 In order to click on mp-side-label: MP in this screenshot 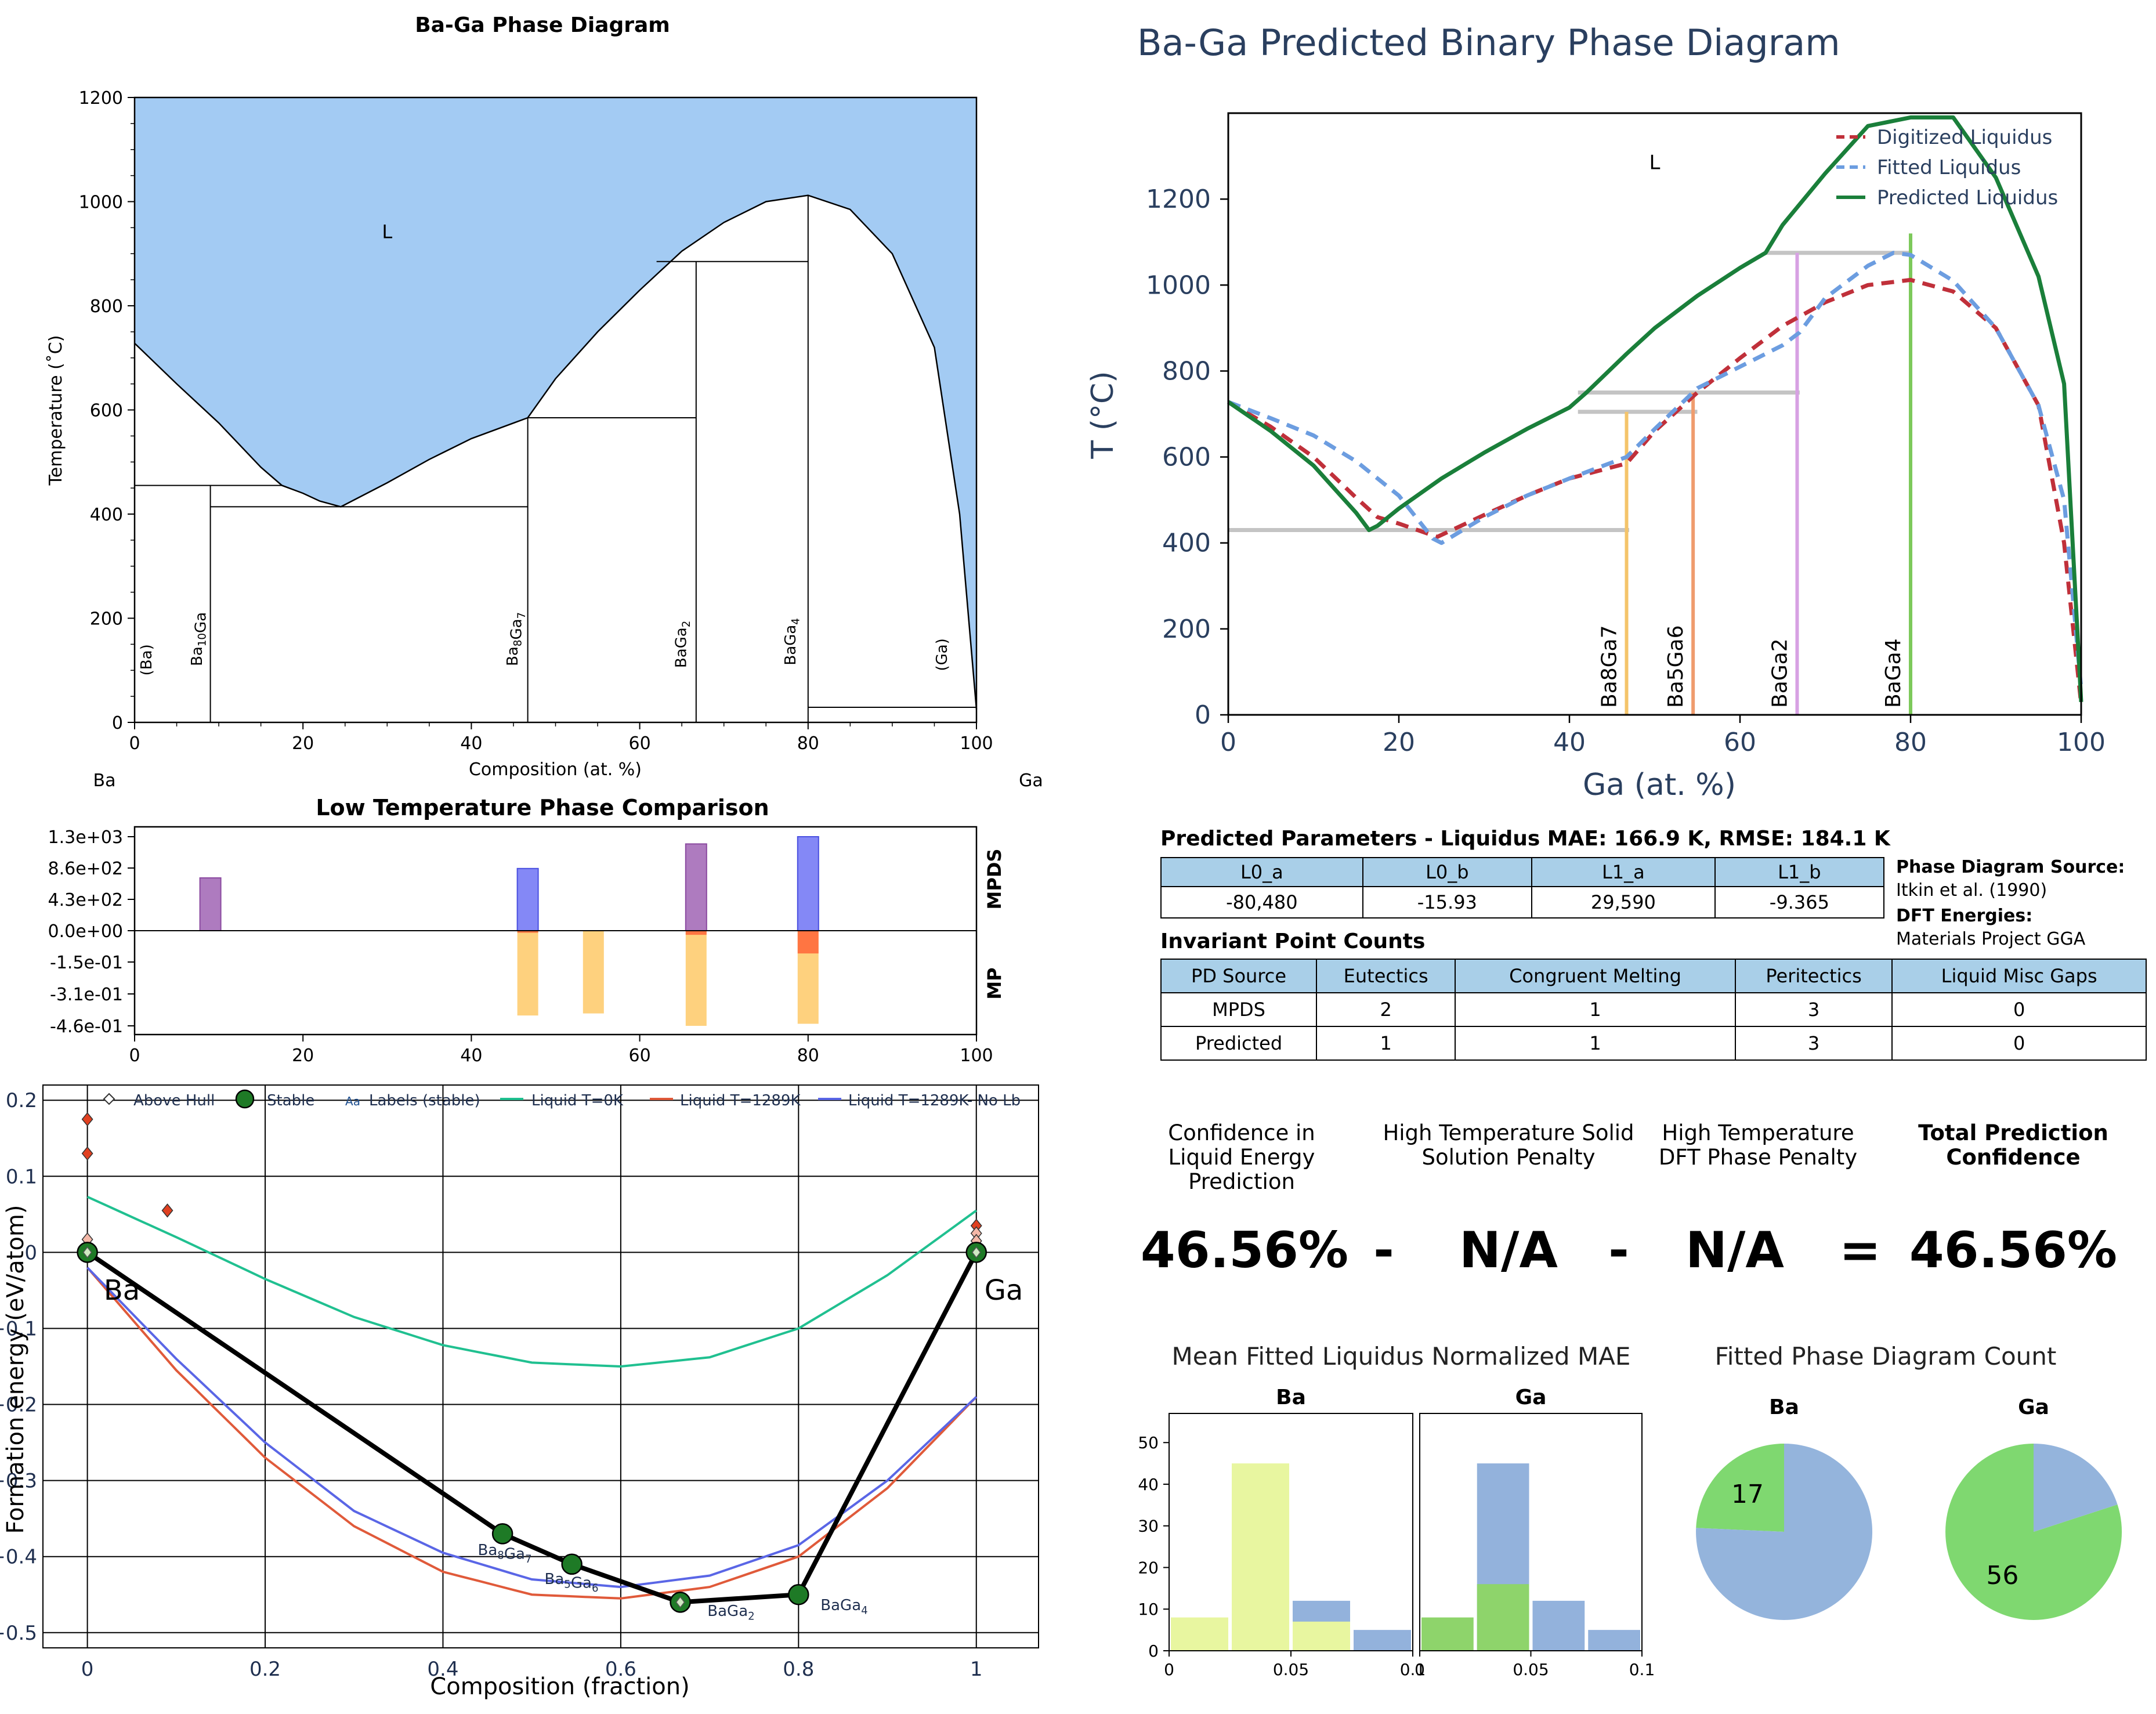, I will do `click(994, 983)`.